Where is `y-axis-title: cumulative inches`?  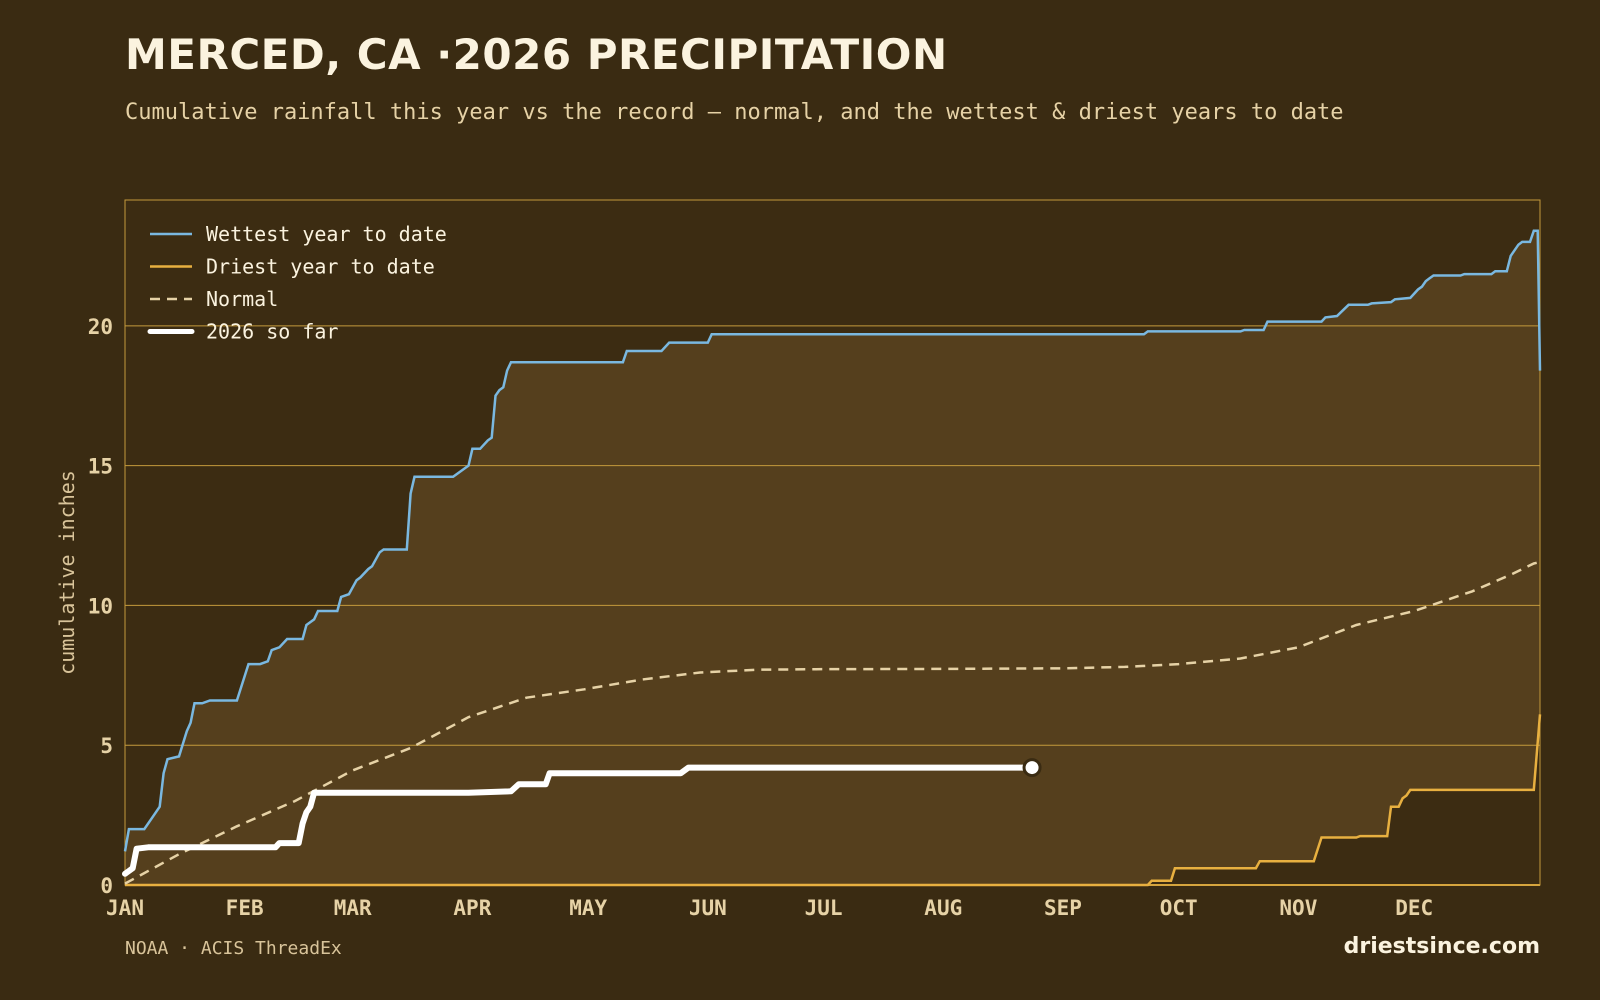 y-axis-title: cumulative inches is located at coordinates (67, 572).